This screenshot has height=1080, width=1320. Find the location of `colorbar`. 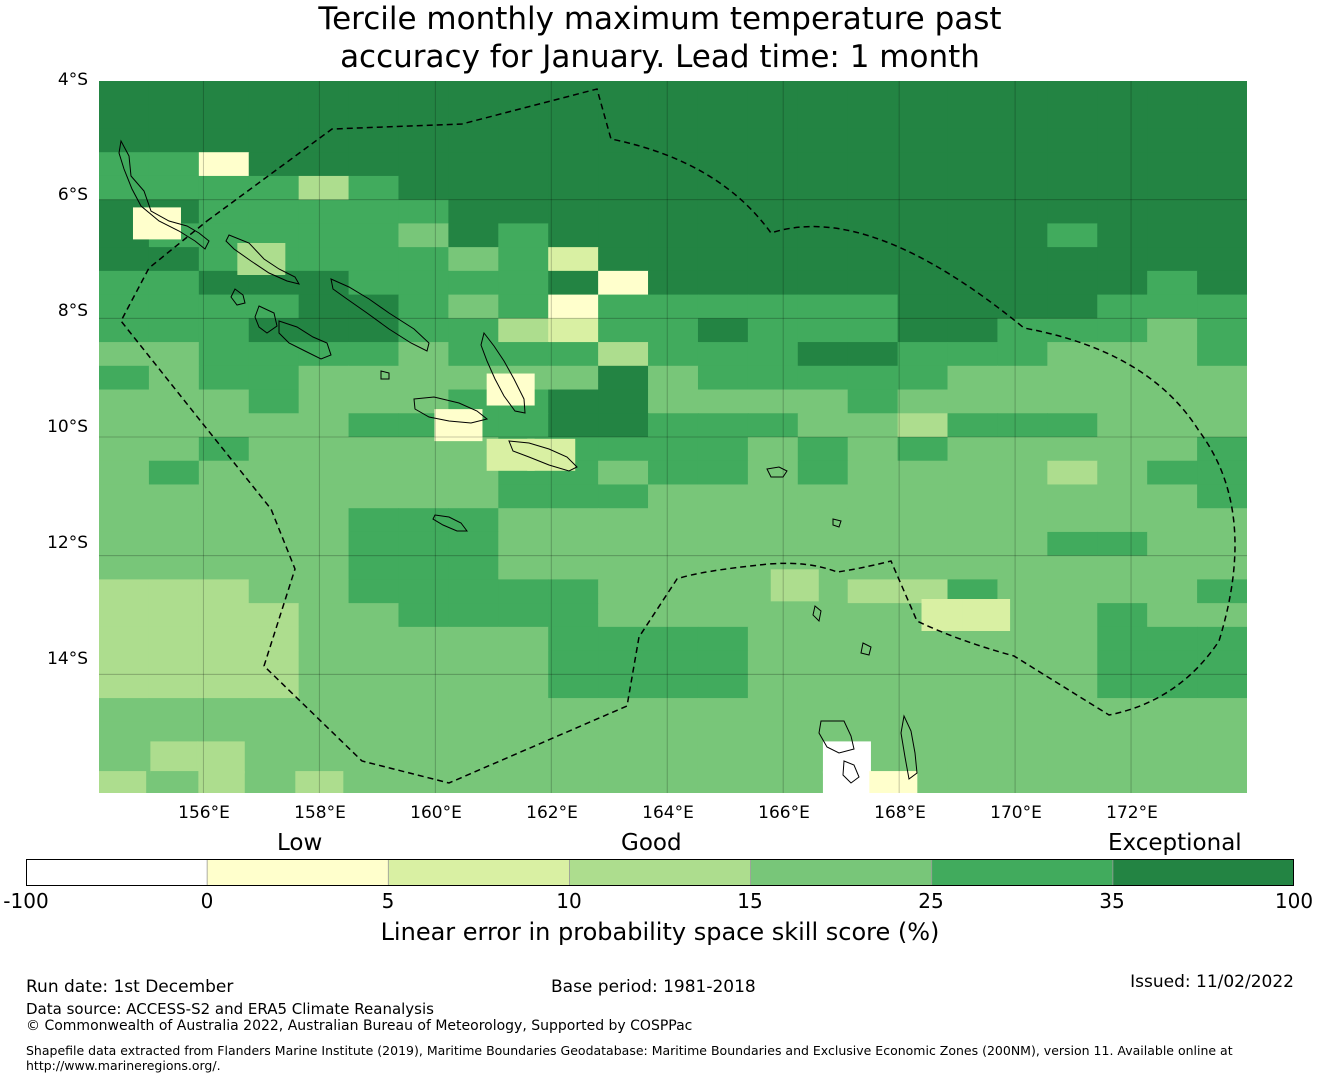

colorbar is located at coordinates (660, 872).